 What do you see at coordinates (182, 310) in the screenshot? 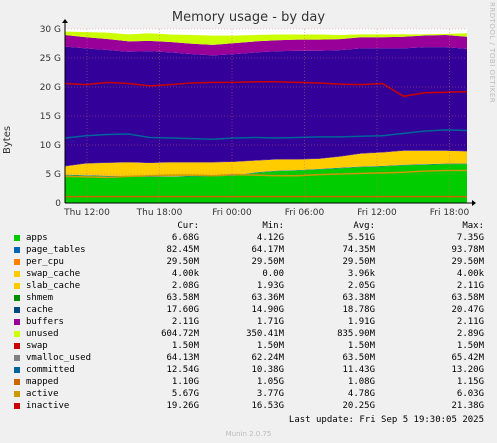
I see `legend-cur: 17.60G` at bounding box center [182, 310].